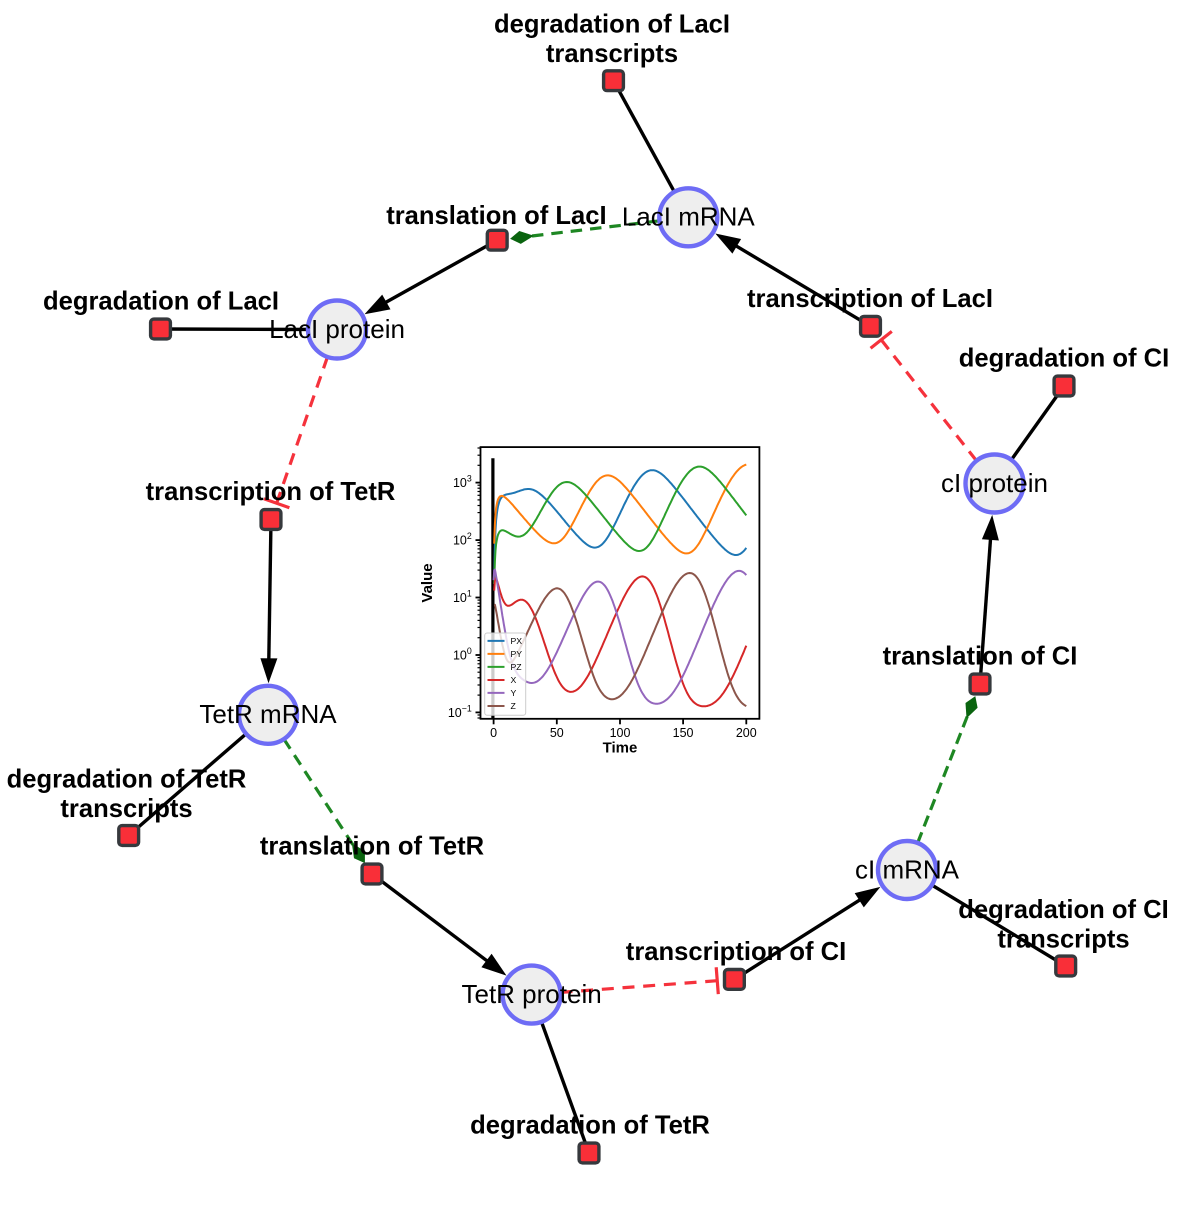 Image resolution: width=1189 pixels, height=1205 pixels. What do you see at coordinates (620, 733) in the screenshot?
I see `svg-text: 100` at bounding box center [620, 733].